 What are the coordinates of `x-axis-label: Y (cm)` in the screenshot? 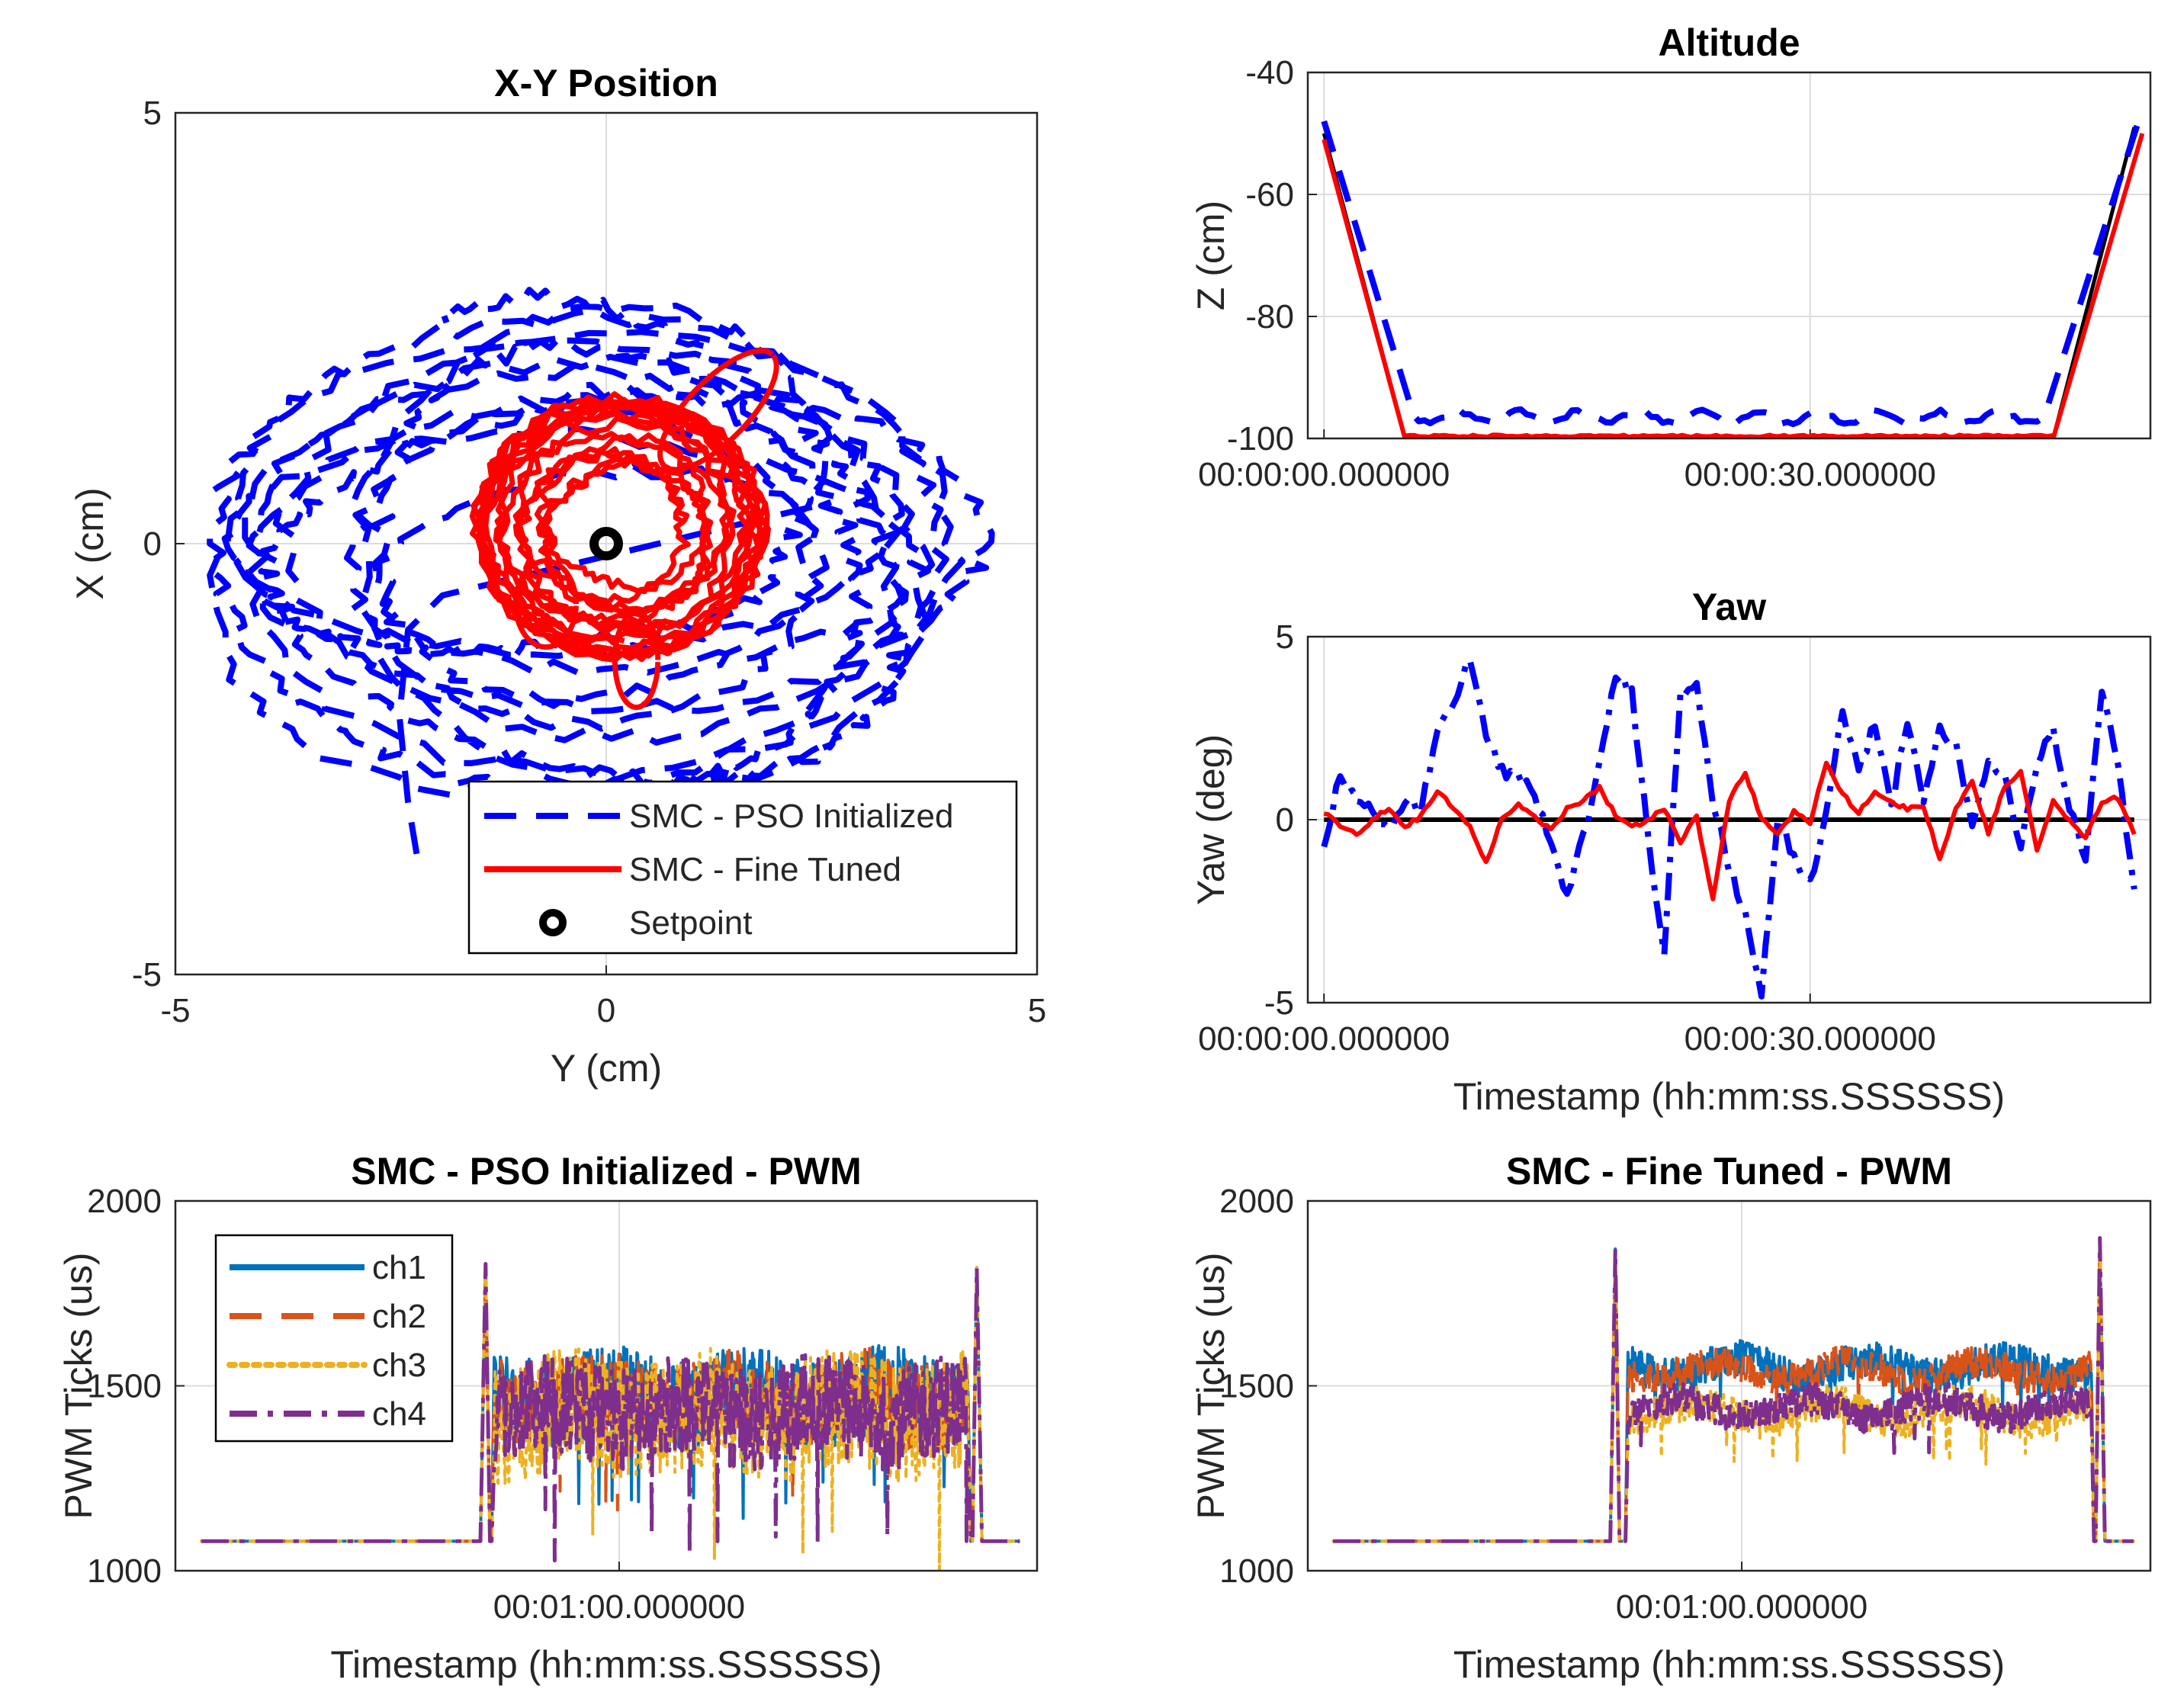 It's located at (606, 1068).